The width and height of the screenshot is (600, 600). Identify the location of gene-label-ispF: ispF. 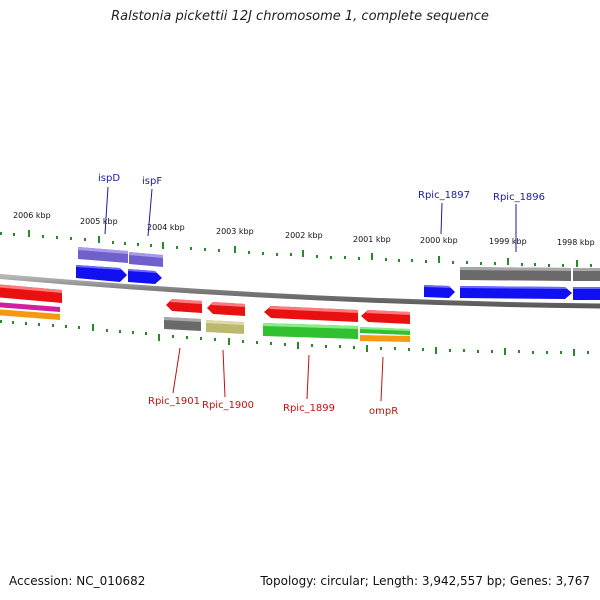
(152, 181).